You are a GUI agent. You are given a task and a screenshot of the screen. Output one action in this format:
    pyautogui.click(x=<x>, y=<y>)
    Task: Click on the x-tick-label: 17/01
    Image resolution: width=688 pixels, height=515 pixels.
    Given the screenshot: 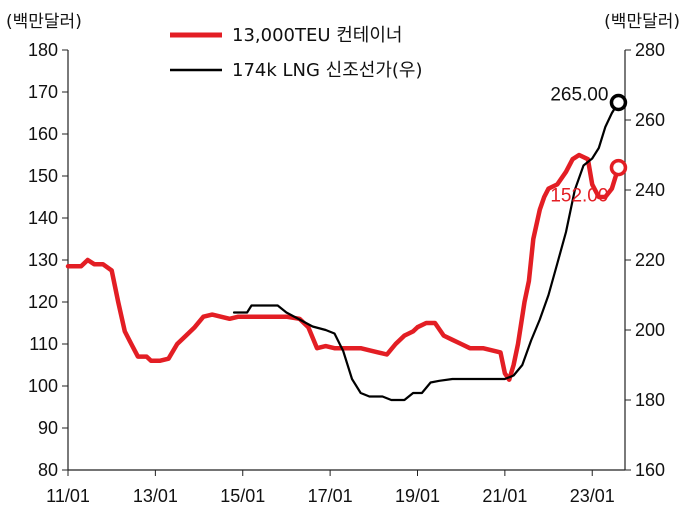 What is the action you would take?
    pyautogui.click(x=330, y=496)
    